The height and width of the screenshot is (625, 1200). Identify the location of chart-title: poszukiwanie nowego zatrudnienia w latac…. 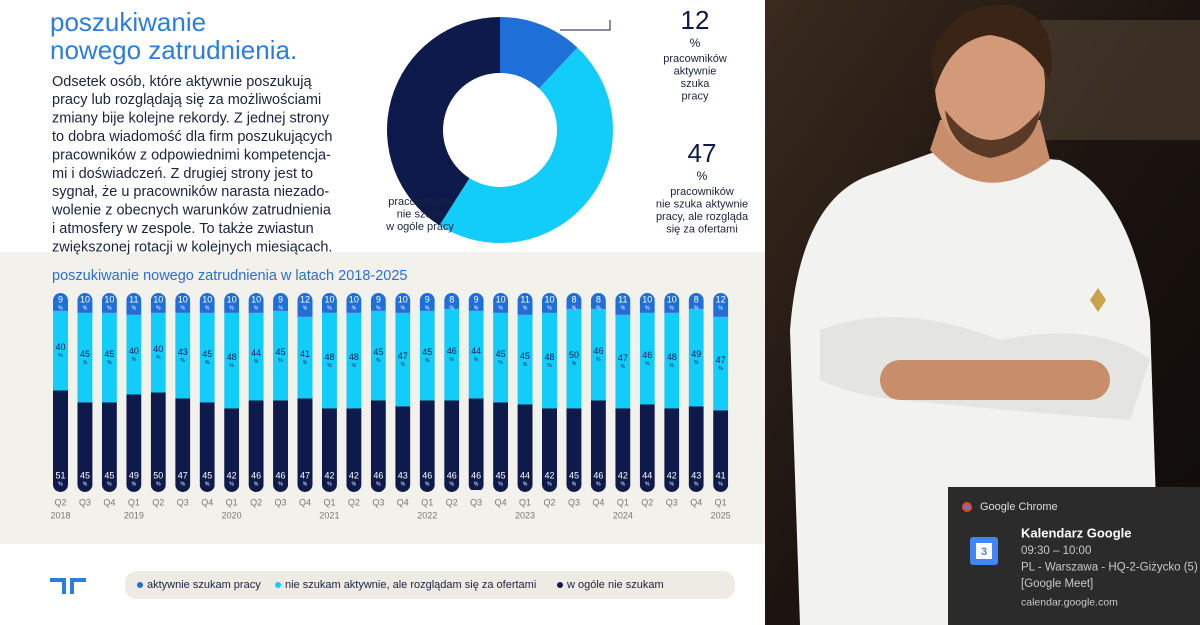
(230, 276).